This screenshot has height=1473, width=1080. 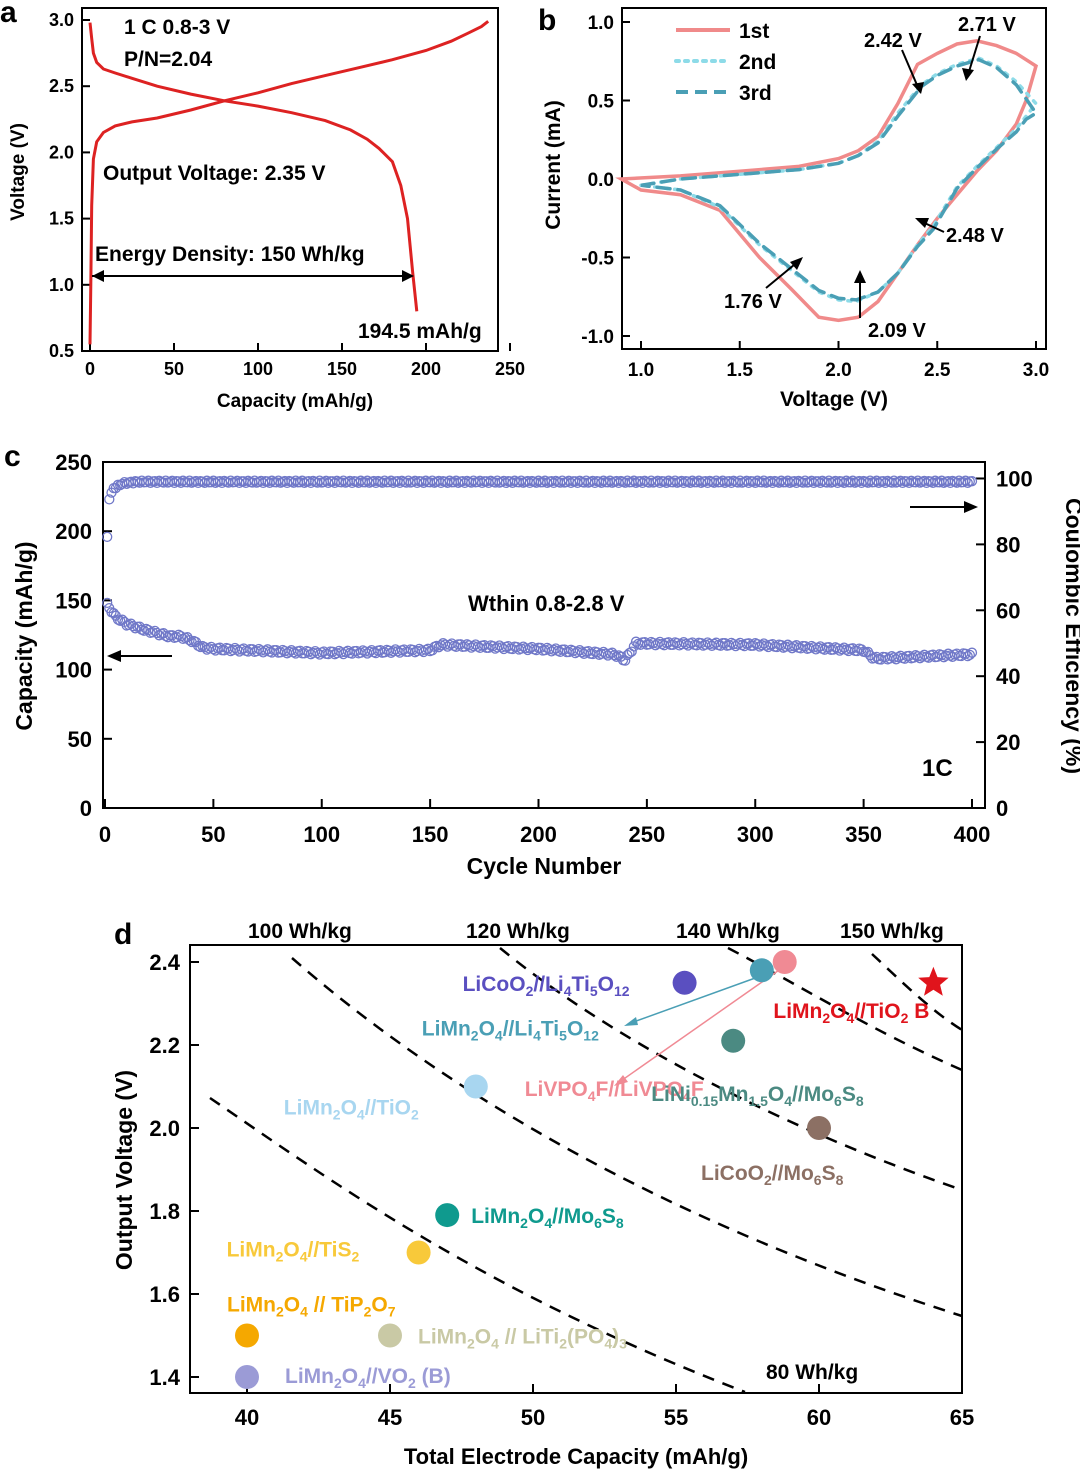 What do you see at coordinates (510, 1030) in the screenshot?
I see `point-limn2o4-li4ti5o12-label: LiMn2O4//Li4Ti5O12` at bounding box center [510, 1030].